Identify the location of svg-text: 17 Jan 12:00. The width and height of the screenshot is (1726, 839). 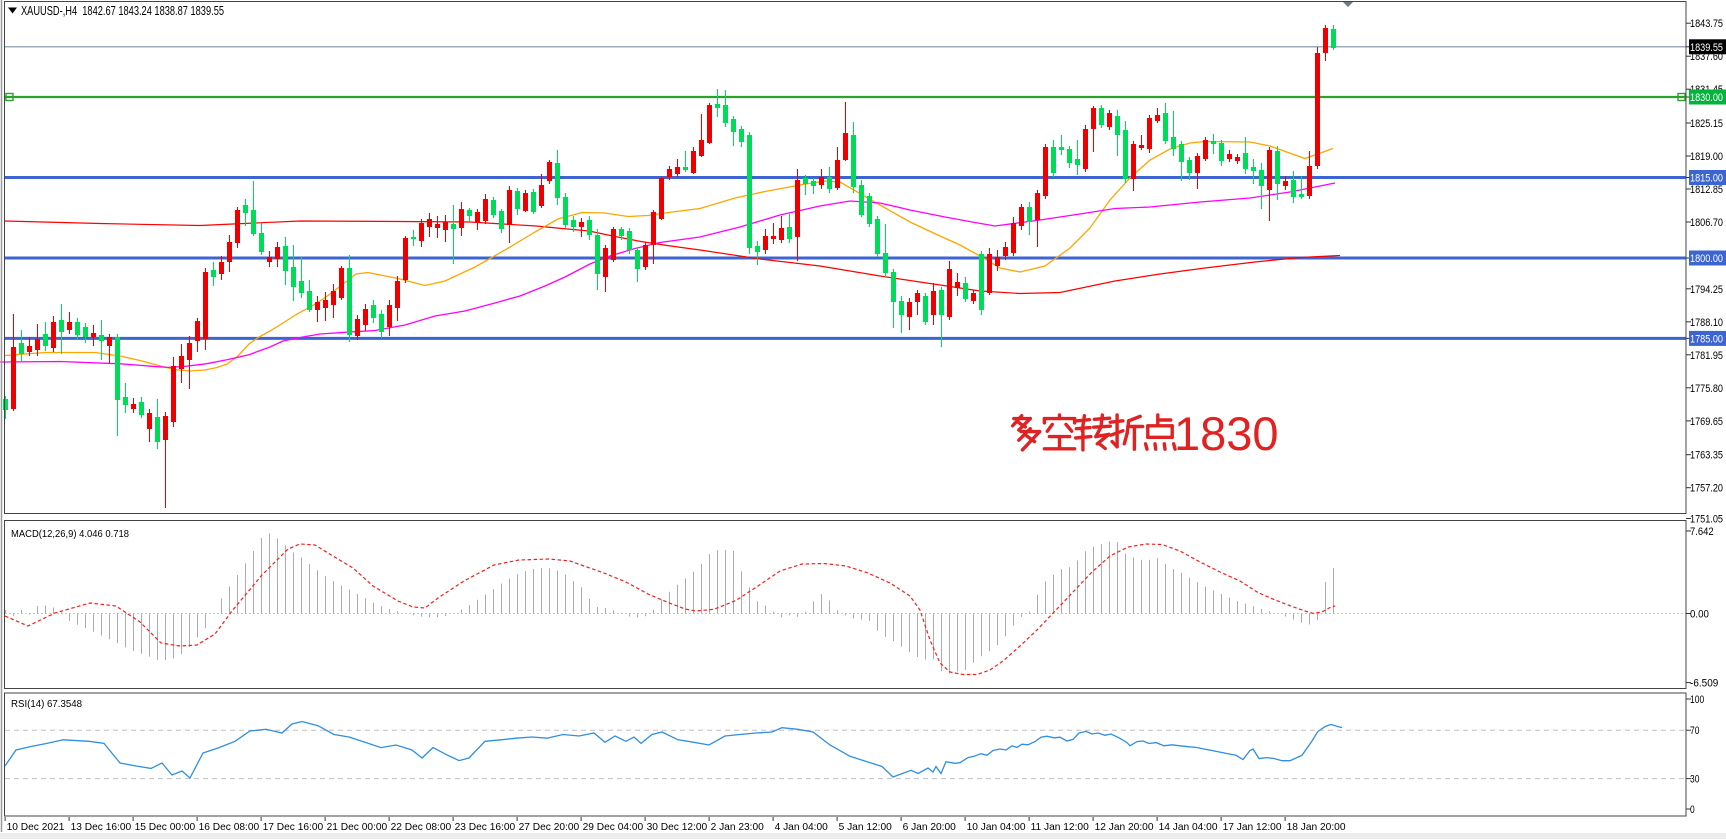
(1252, 827).